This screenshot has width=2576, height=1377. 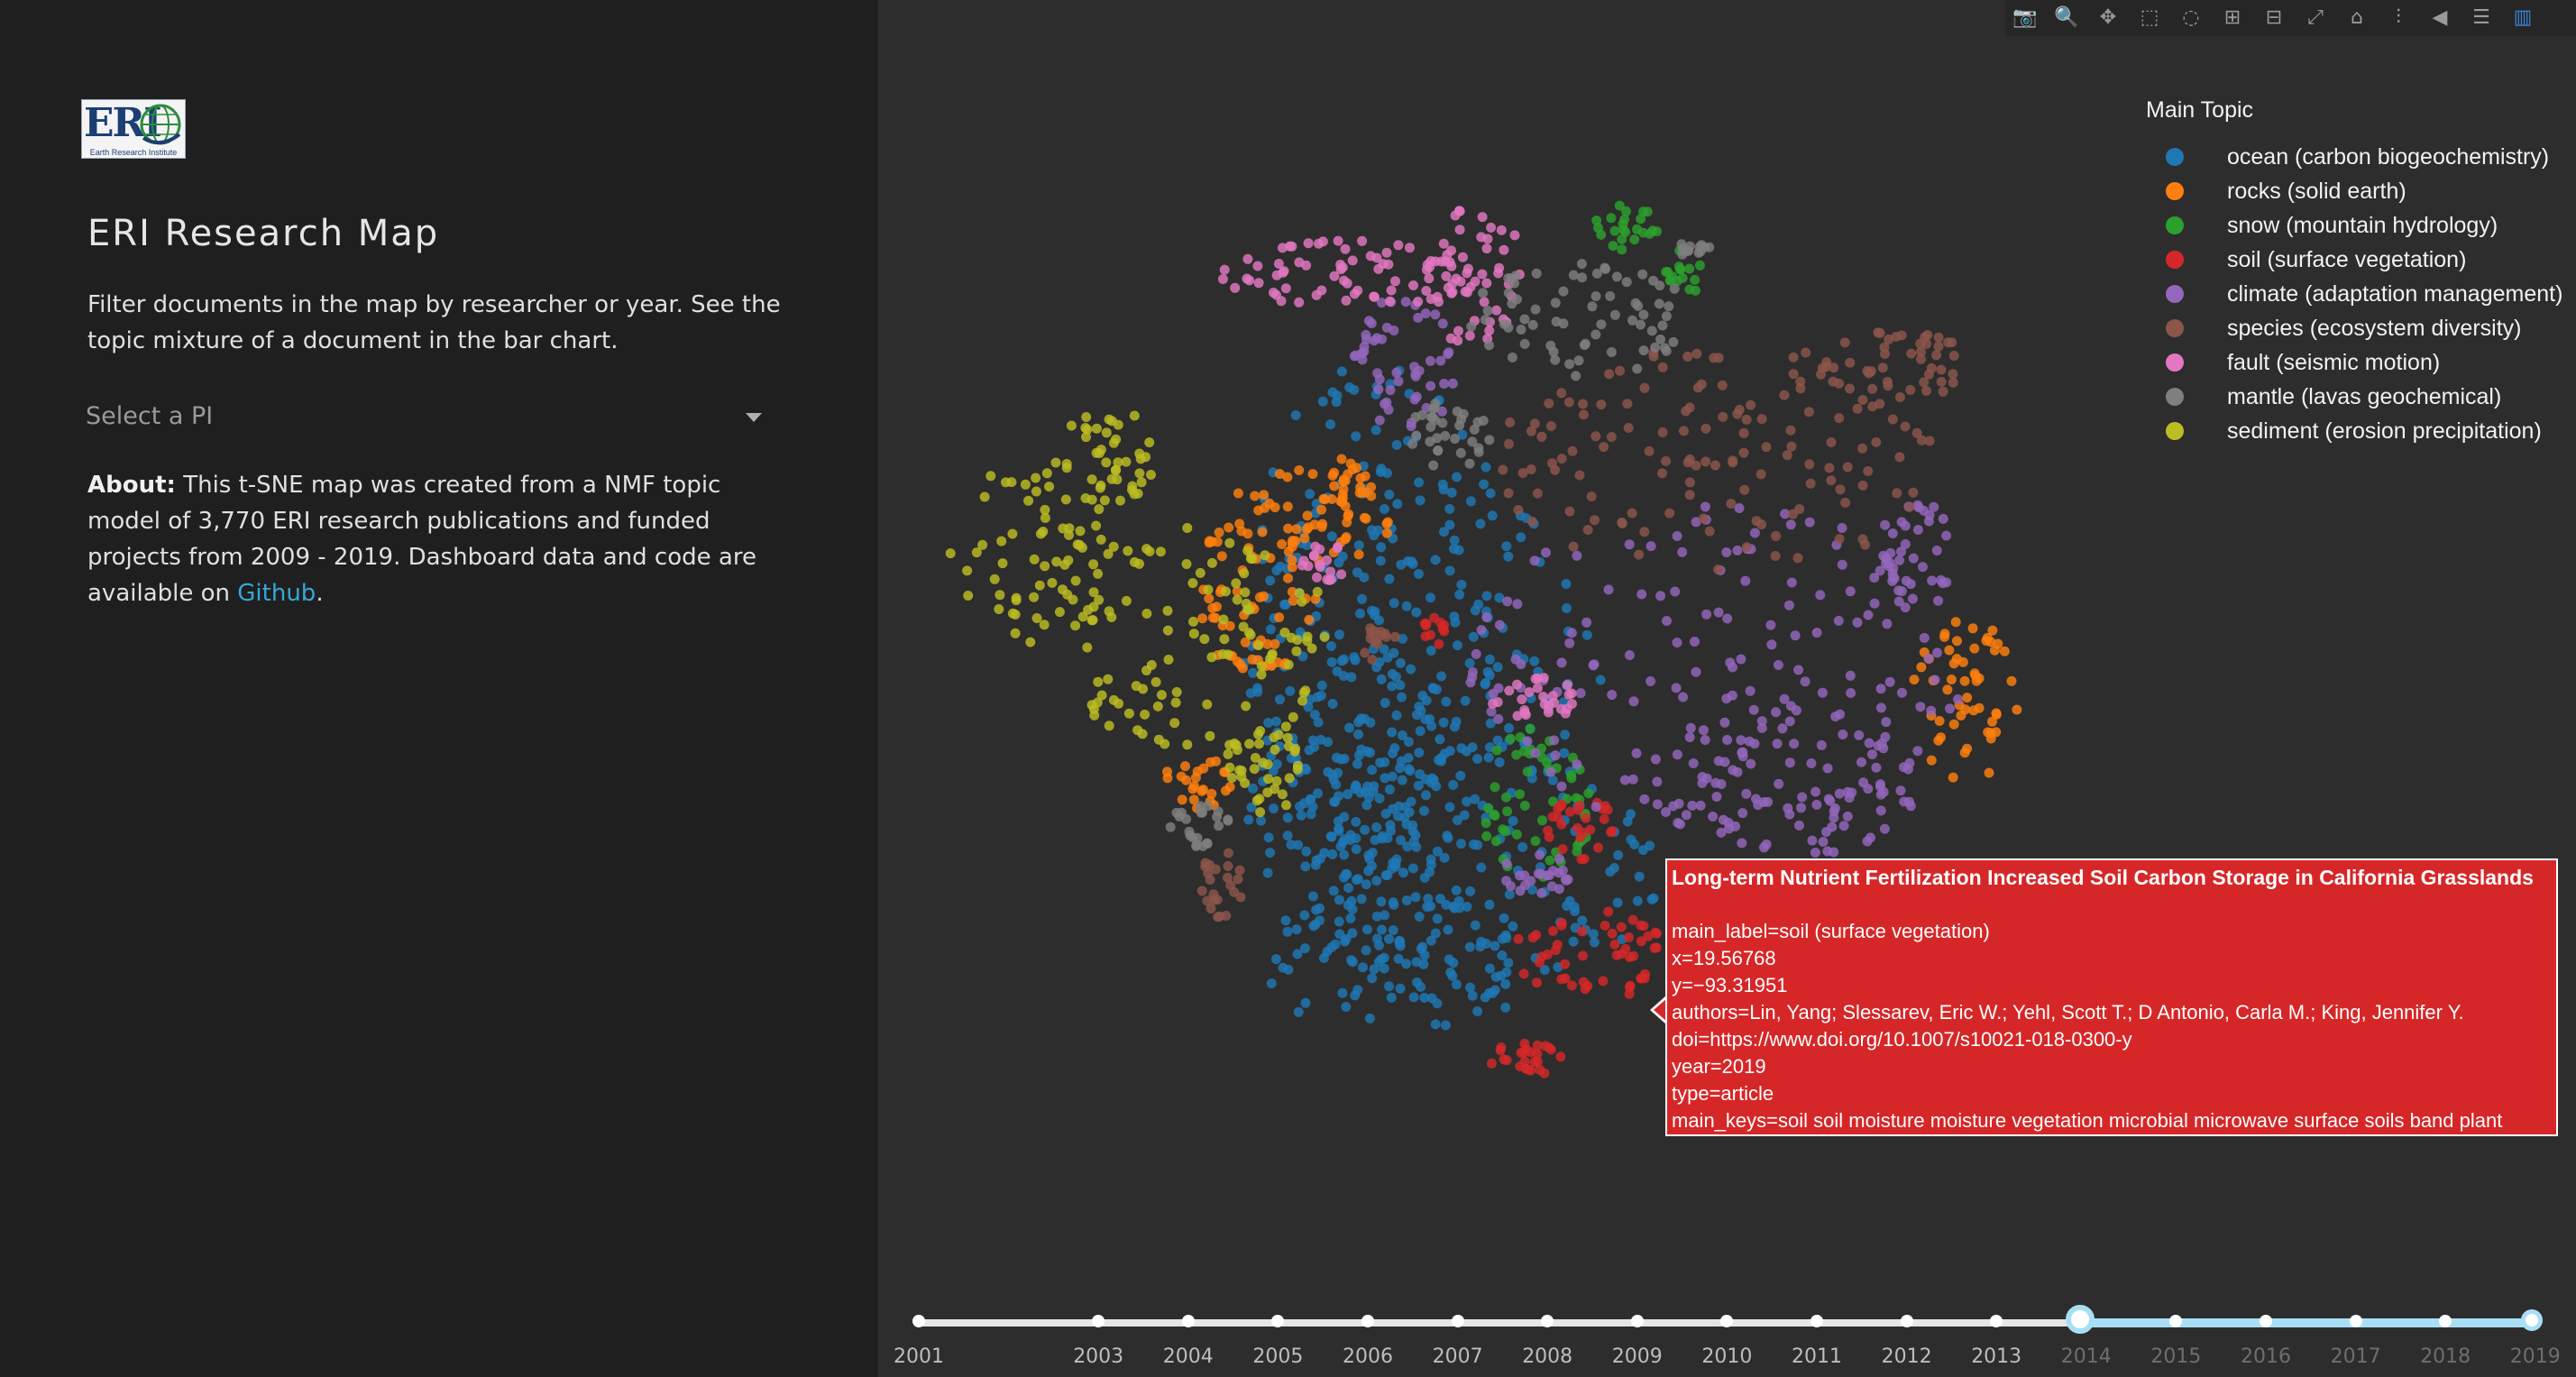 I want to click on zoom-out-icon: ⊟, so click(x=2274, y=17).